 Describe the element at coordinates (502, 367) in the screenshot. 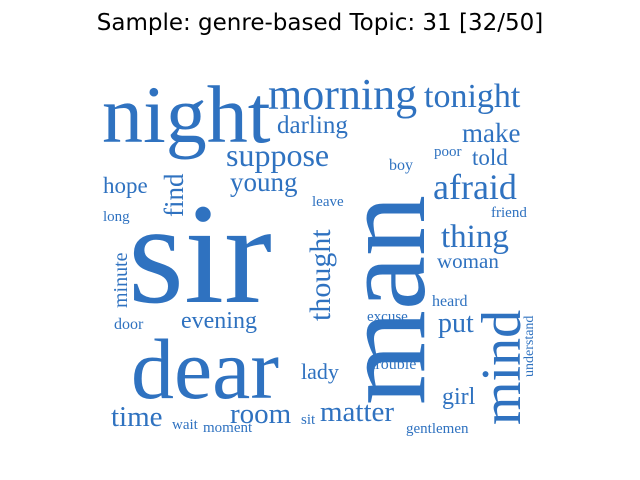

I see `word-mind: mind` at that location.